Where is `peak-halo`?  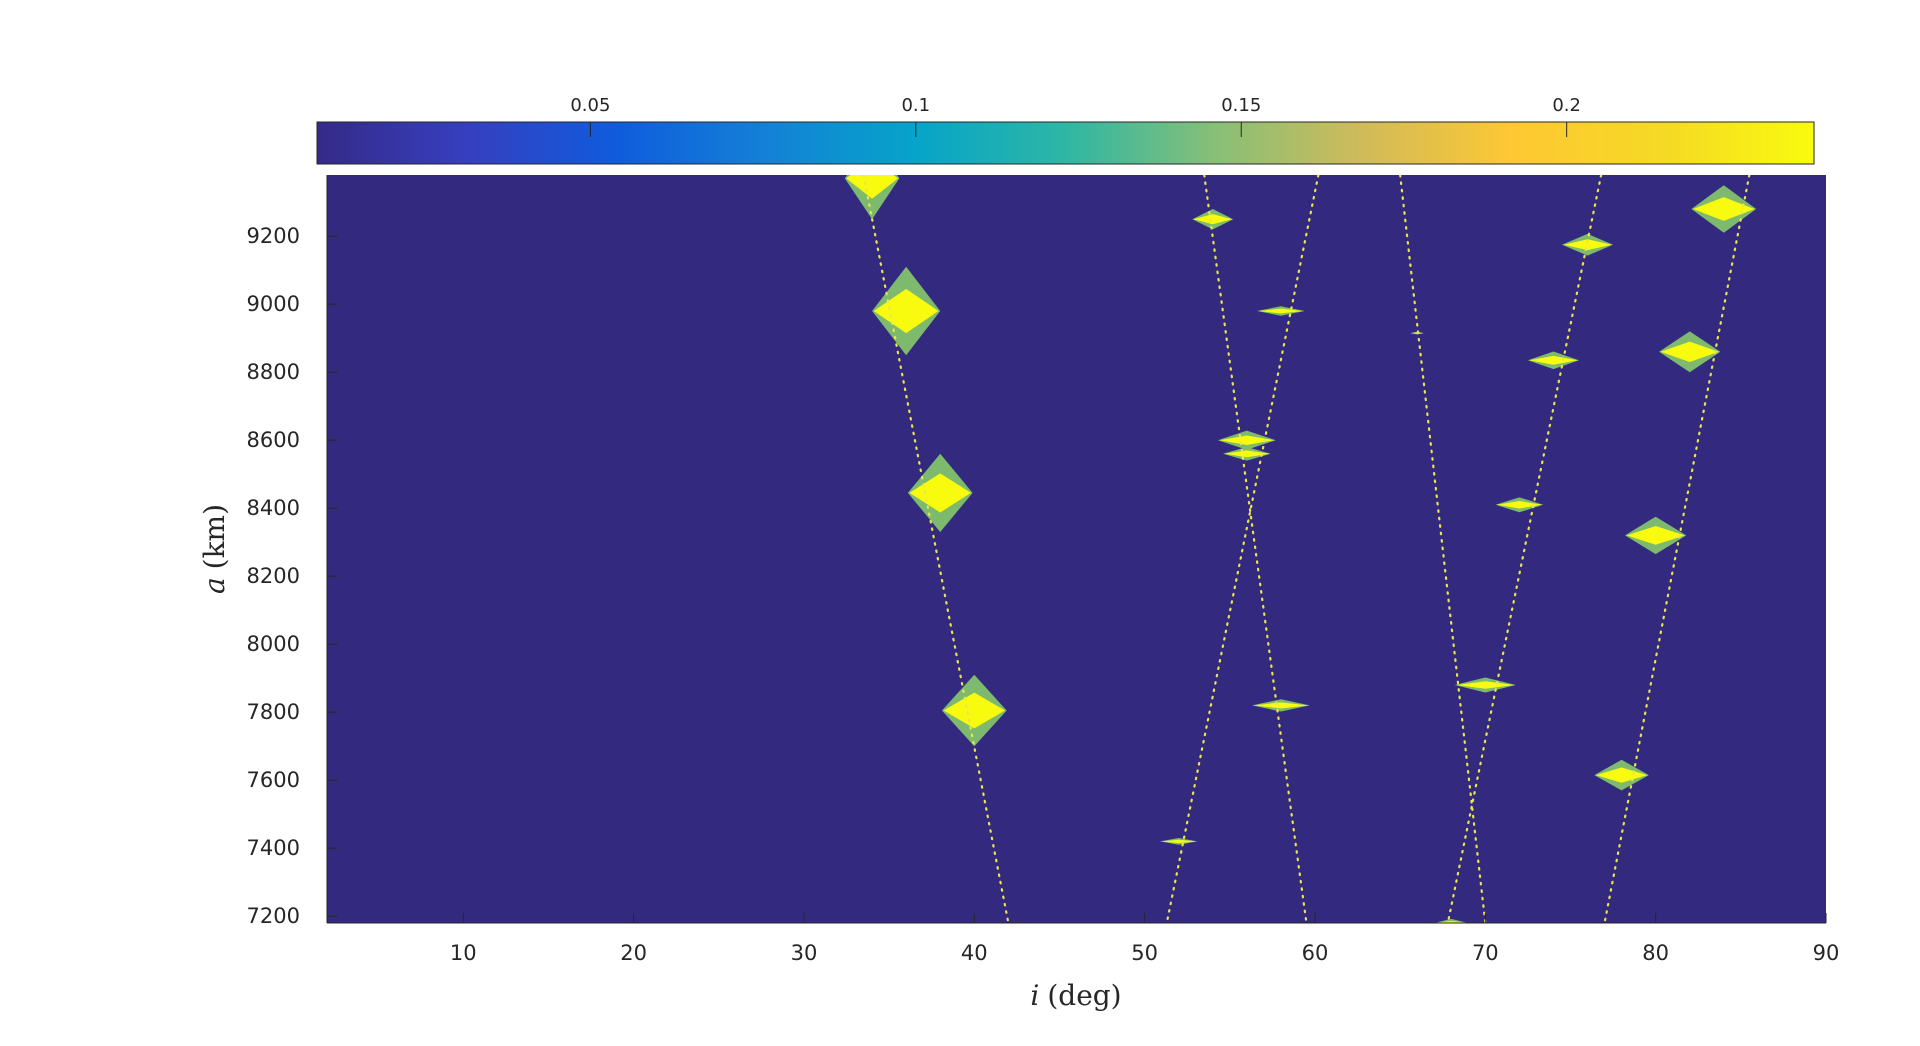
peak-halo is located at coordinates (1451, 920).